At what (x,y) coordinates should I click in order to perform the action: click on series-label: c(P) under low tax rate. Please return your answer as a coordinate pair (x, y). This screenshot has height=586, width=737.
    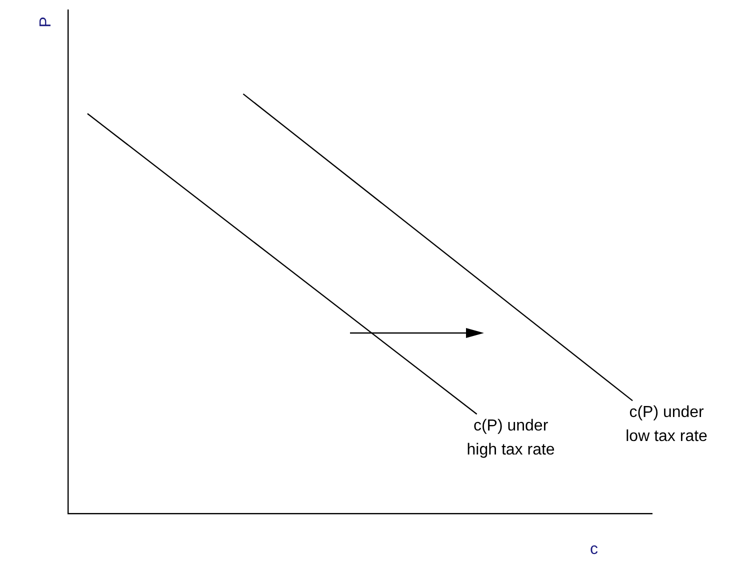
    Looking at the image, I should click on (667, 425).